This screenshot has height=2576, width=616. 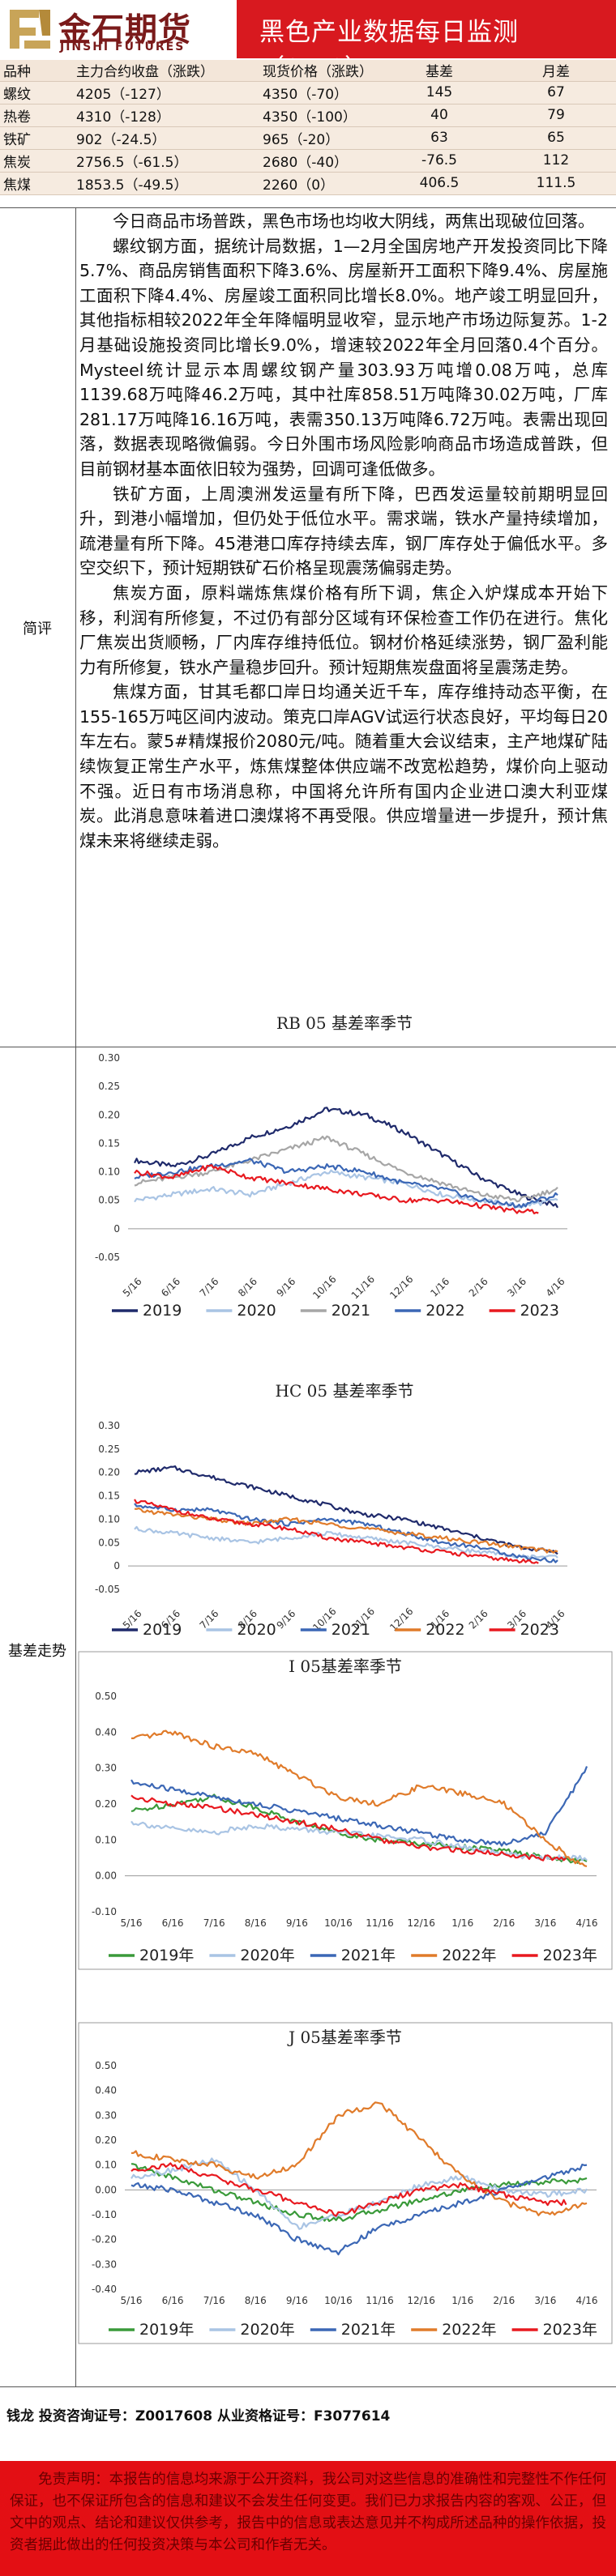 What do you see at coordinates (556, 71) in the screenshot?
I see `col-header-month-spread: 月差` at bounding box center [556, 71].